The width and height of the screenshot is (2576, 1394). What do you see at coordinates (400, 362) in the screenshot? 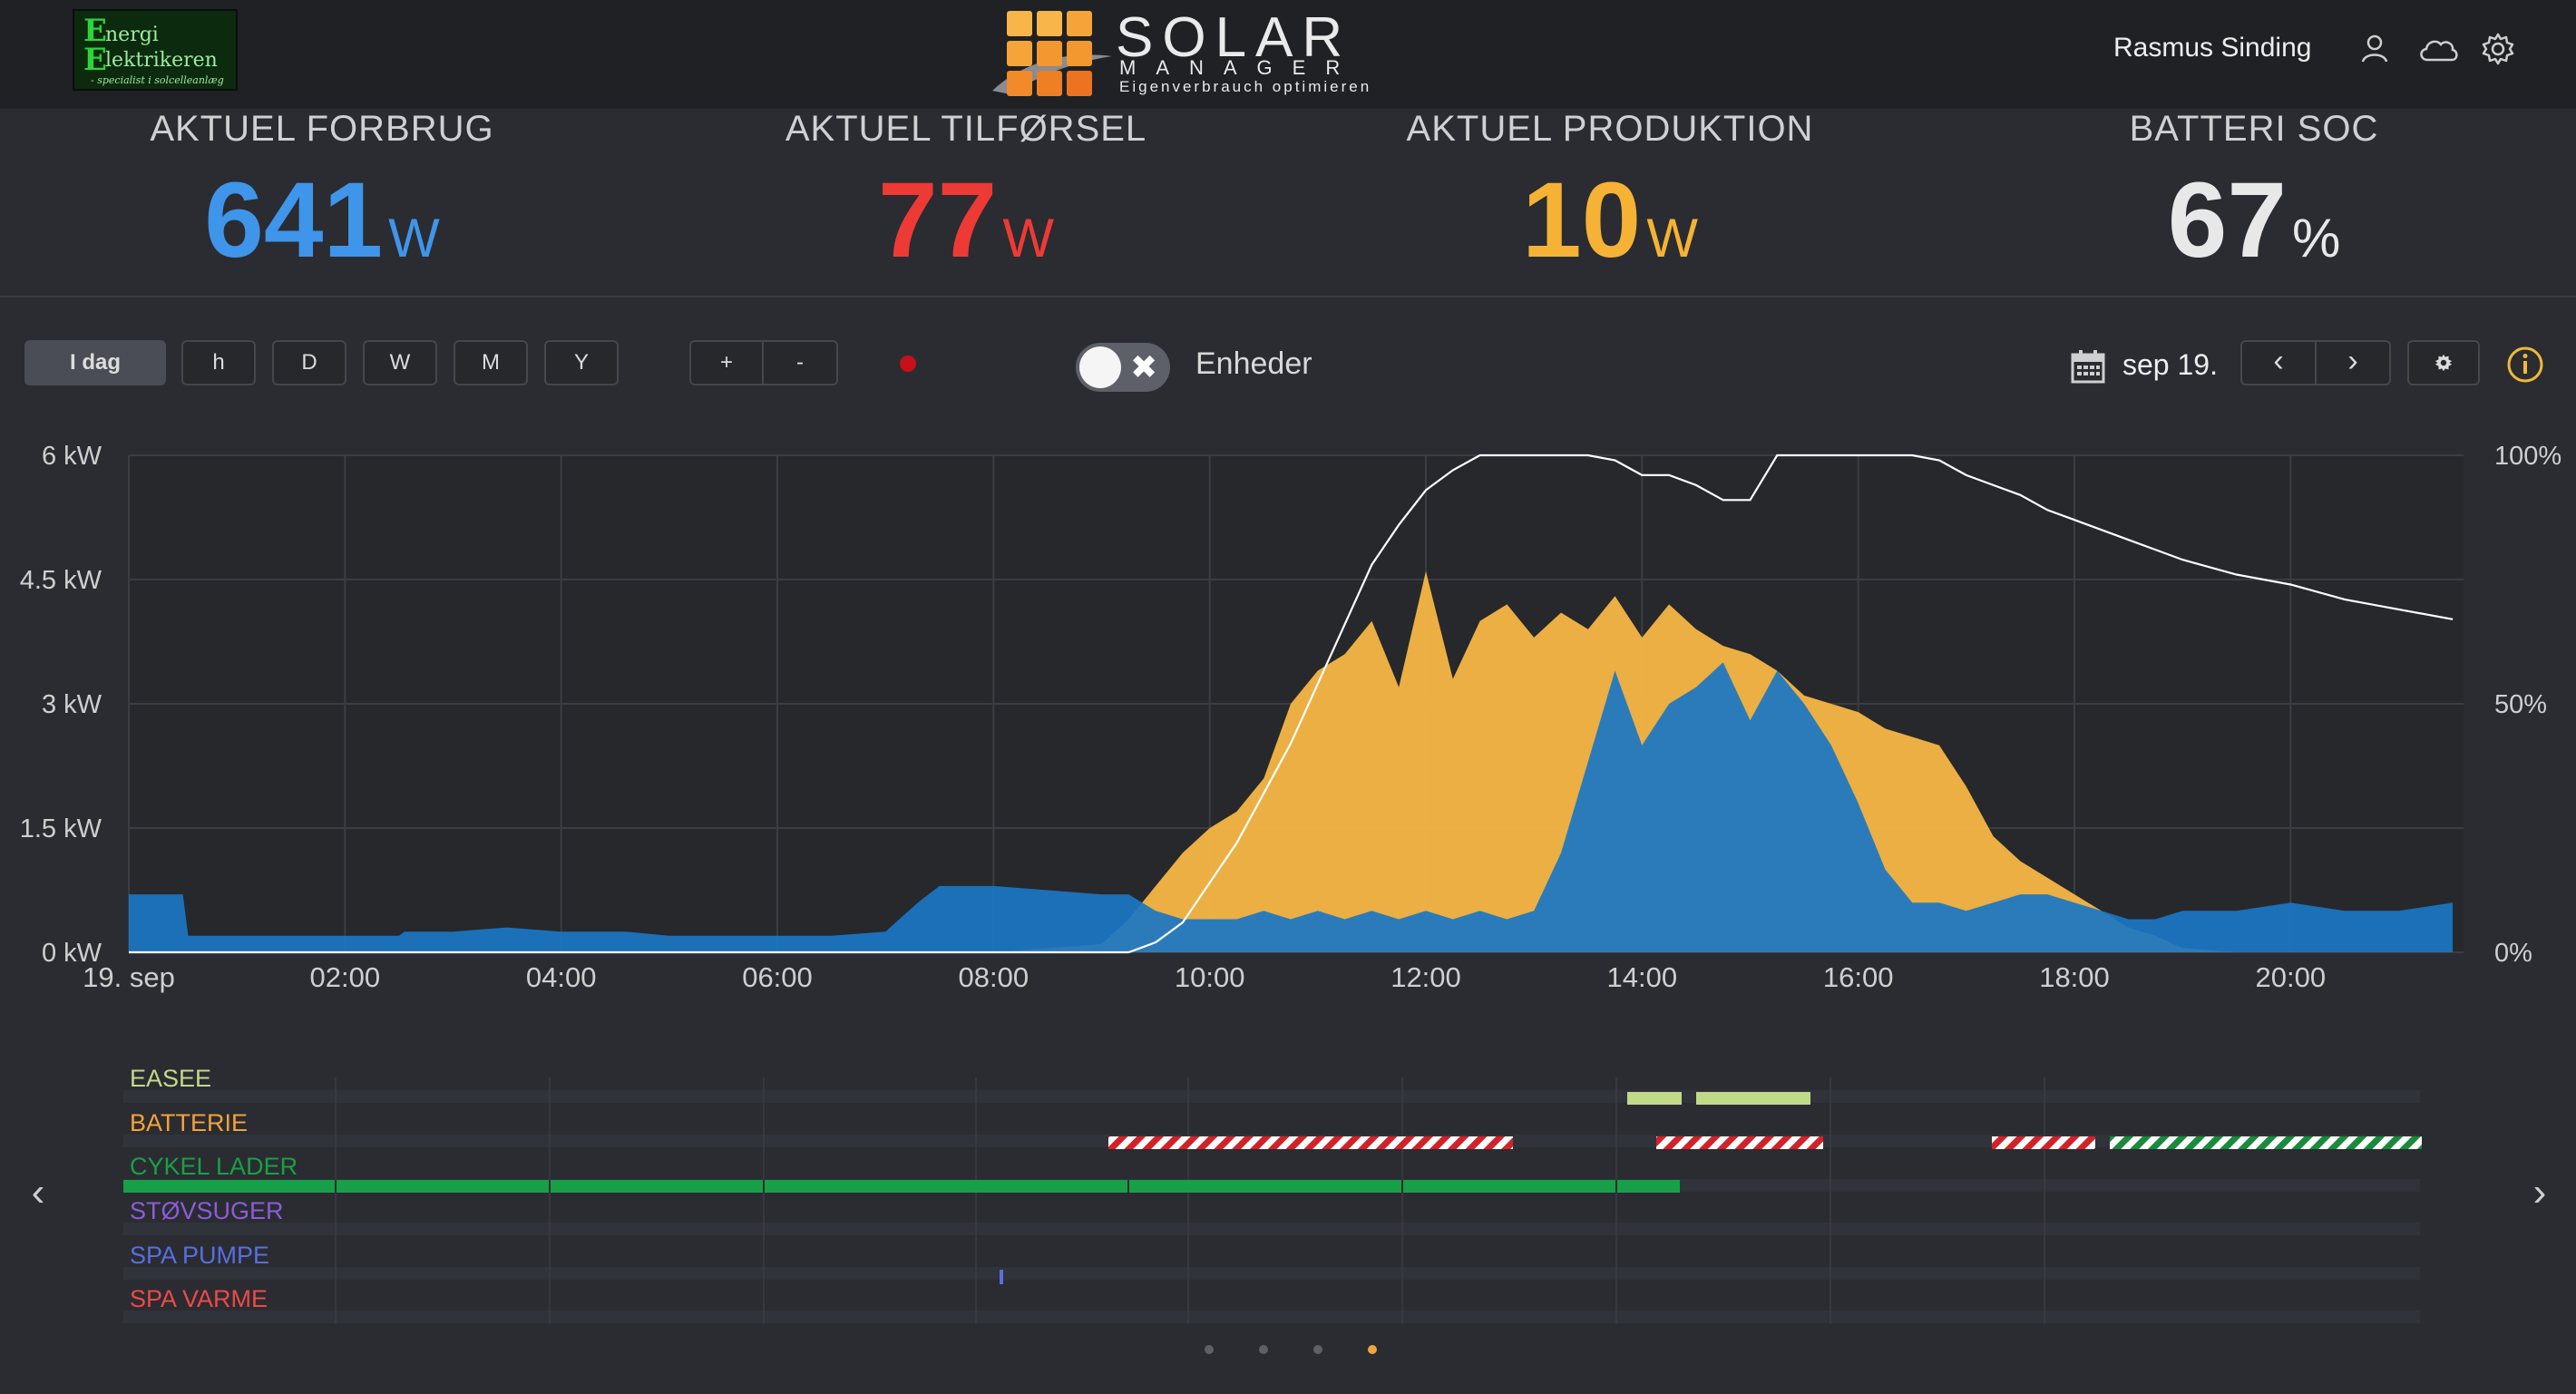
I see `range-week-button: W` at bounding box center [400, 362].